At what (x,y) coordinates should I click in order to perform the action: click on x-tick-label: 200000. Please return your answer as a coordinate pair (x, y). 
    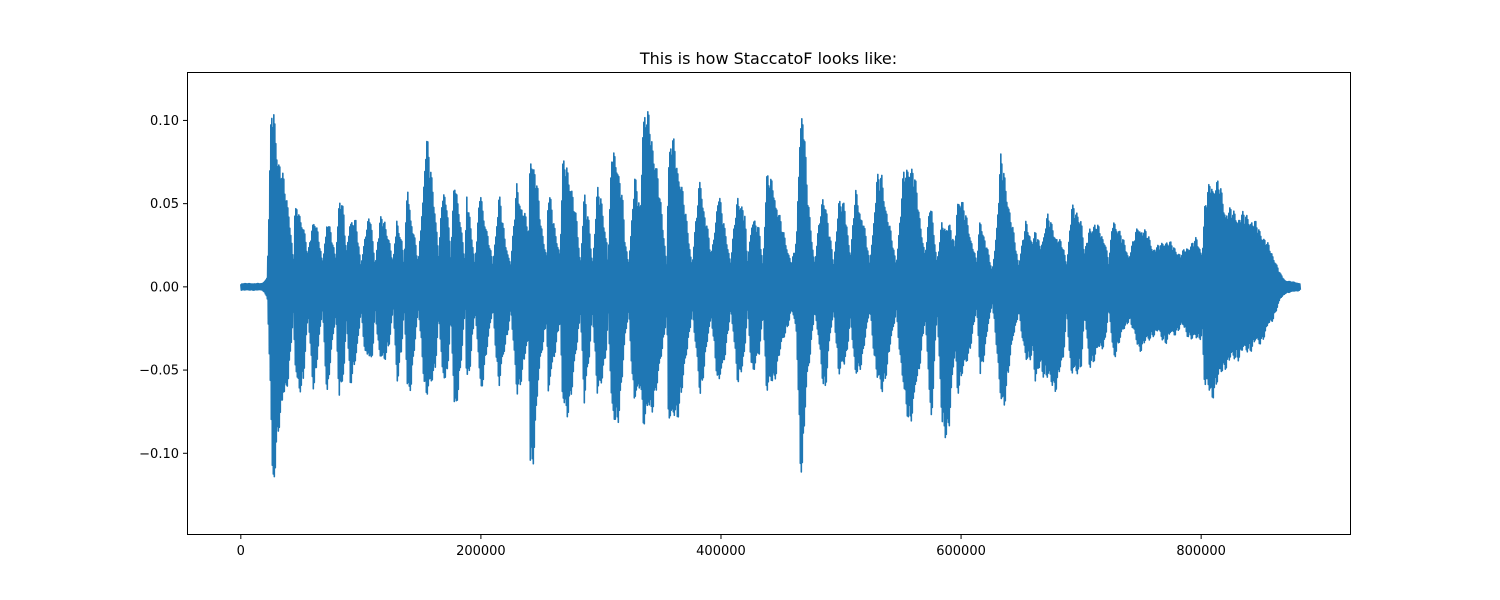
    Looking at the image, I should click on (481, 551).